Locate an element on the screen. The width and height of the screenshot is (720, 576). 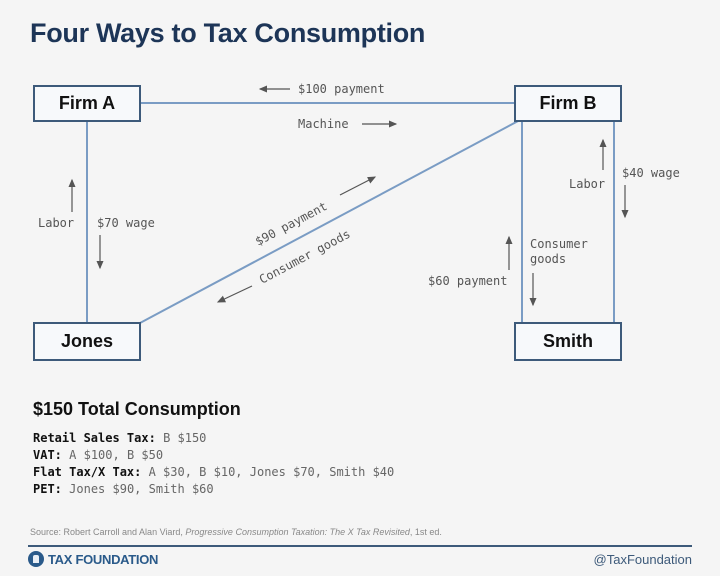
summary-row-retail: Retail Sales Tax: B $150 is located at coordinates (213, 438).